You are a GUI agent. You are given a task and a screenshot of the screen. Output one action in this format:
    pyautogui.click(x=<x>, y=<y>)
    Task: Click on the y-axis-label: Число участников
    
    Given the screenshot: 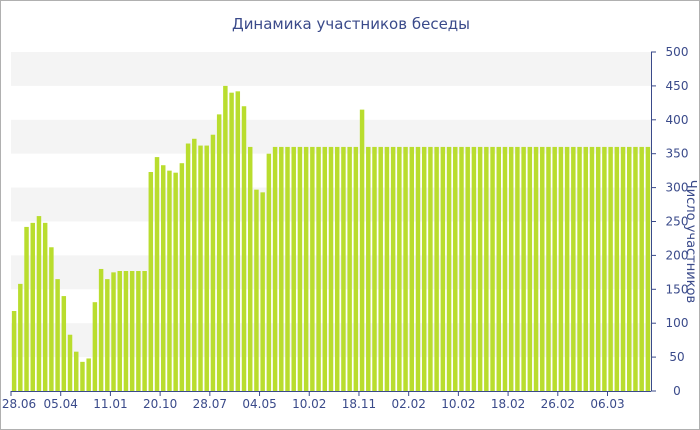 What is the action you would take?
    pyautogui.click(x=690, y=241)
    